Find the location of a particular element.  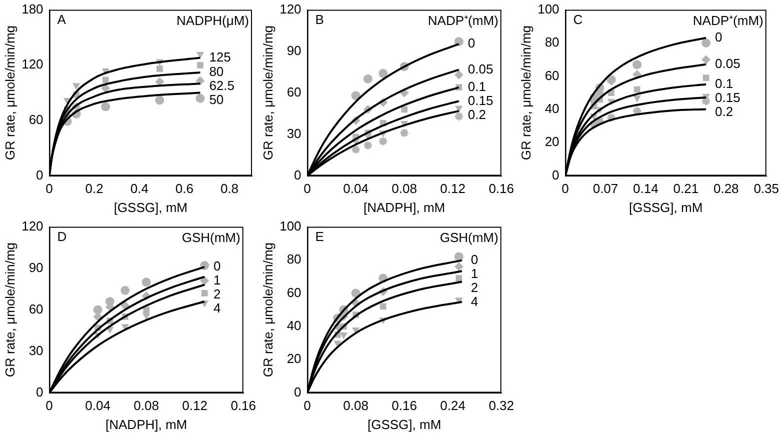

annotation: C is located at coordinates (578, 19).